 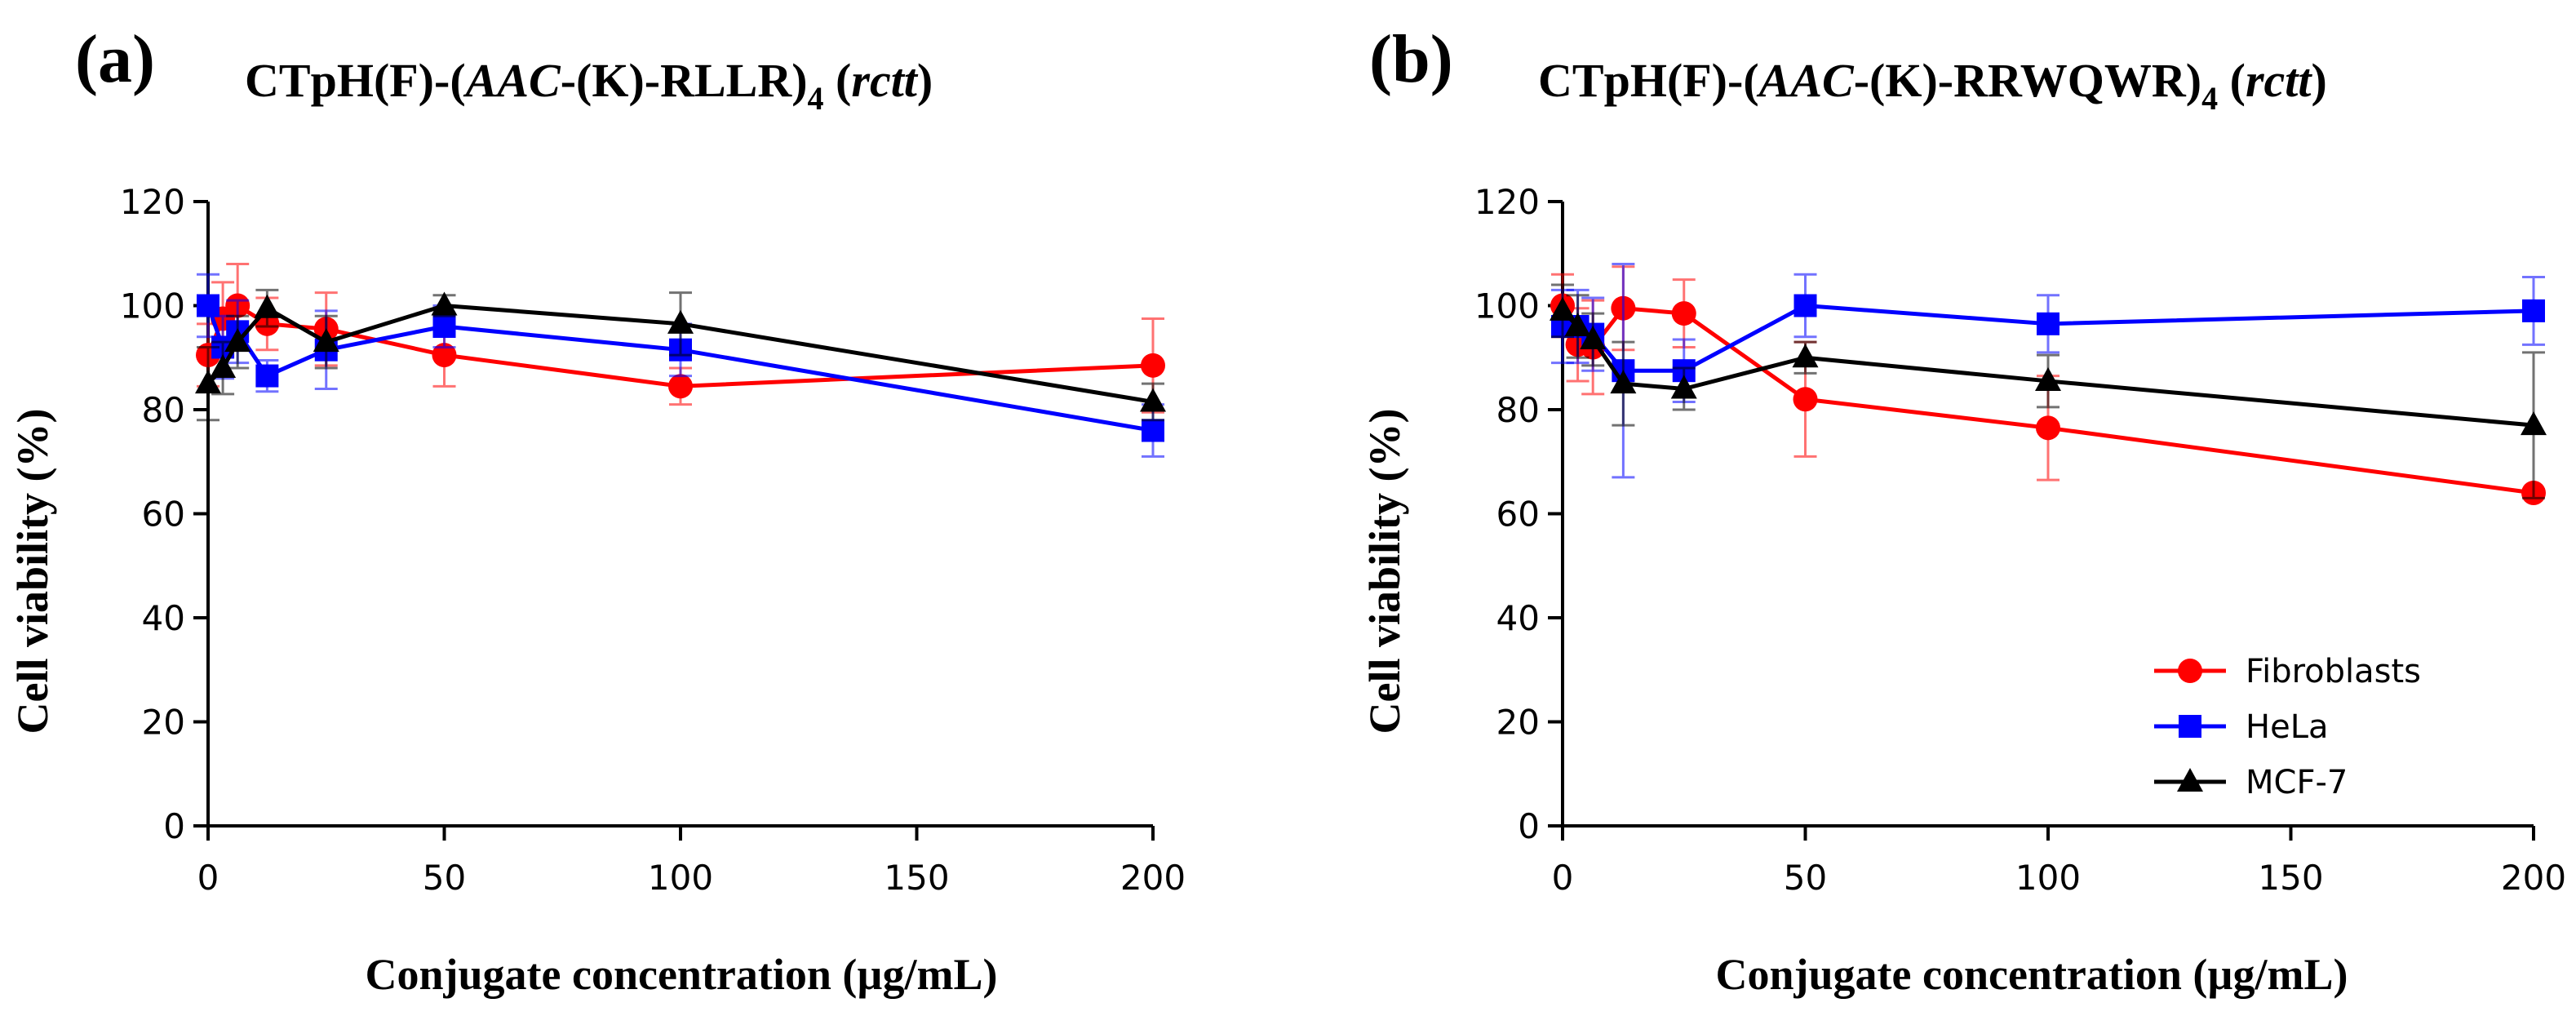 I want to click on panel-b-legend: Fibroblasts HeLa MCF-7, so click(x=2287, y=727).